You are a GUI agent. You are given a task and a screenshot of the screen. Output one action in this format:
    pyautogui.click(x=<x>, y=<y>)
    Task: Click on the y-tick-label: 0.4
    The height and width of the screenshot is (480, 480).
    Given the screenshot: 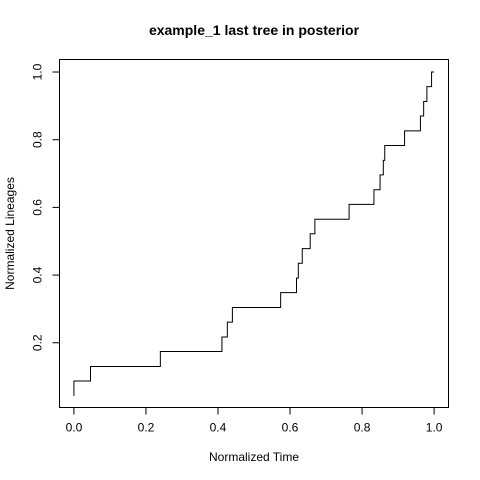 What is the action you would take?
    pyautogui.click(x=38, y=274)
    